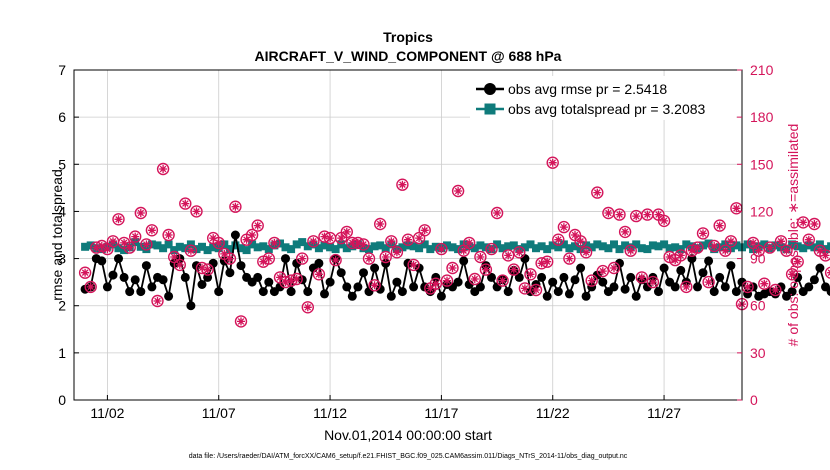 This screenshot has height=470, width=830. What do you see at coordinates (62, 306) in the screenshot?
I see `y-tick-label: 2` at bounding box center [62, 306].